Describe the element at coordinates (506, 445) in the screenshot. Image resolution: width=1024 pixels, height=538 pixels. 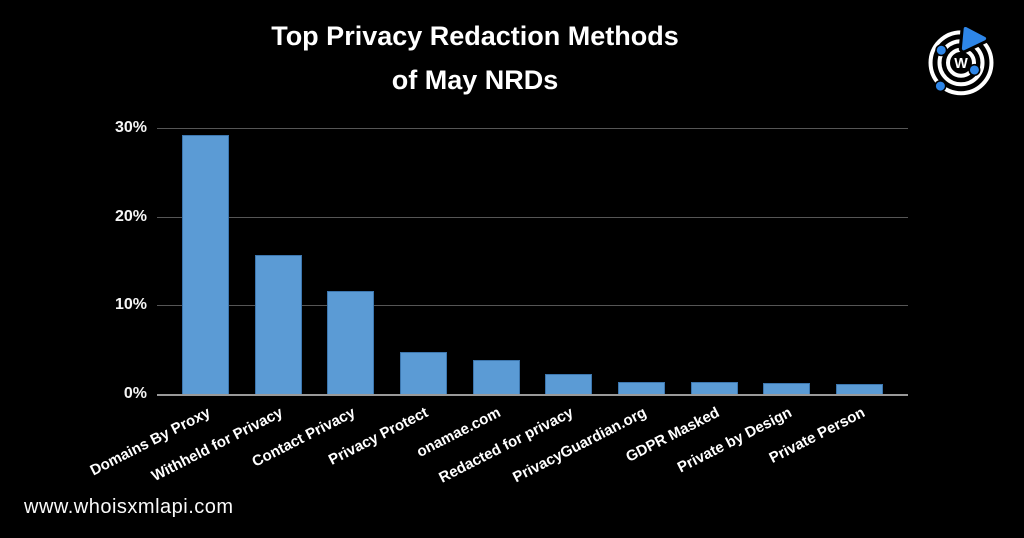
I see `category-label: Redacted for privacy` at that location.